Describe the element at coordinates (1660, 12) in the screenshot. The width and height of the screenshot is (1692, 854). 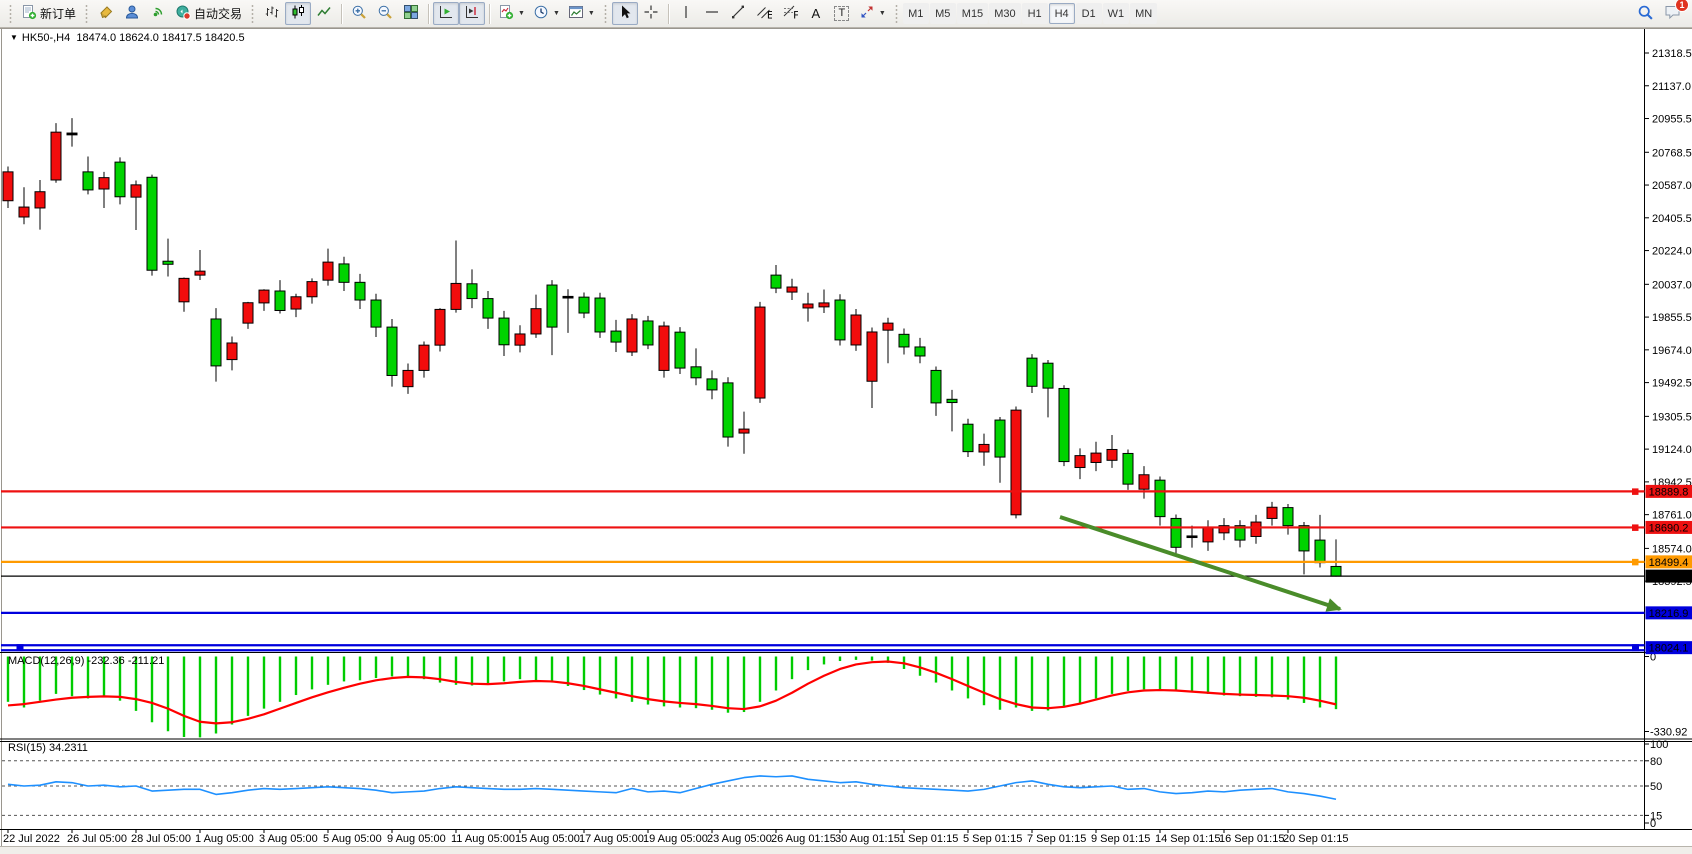
I see `toolbar-right-group: 1` at that location.